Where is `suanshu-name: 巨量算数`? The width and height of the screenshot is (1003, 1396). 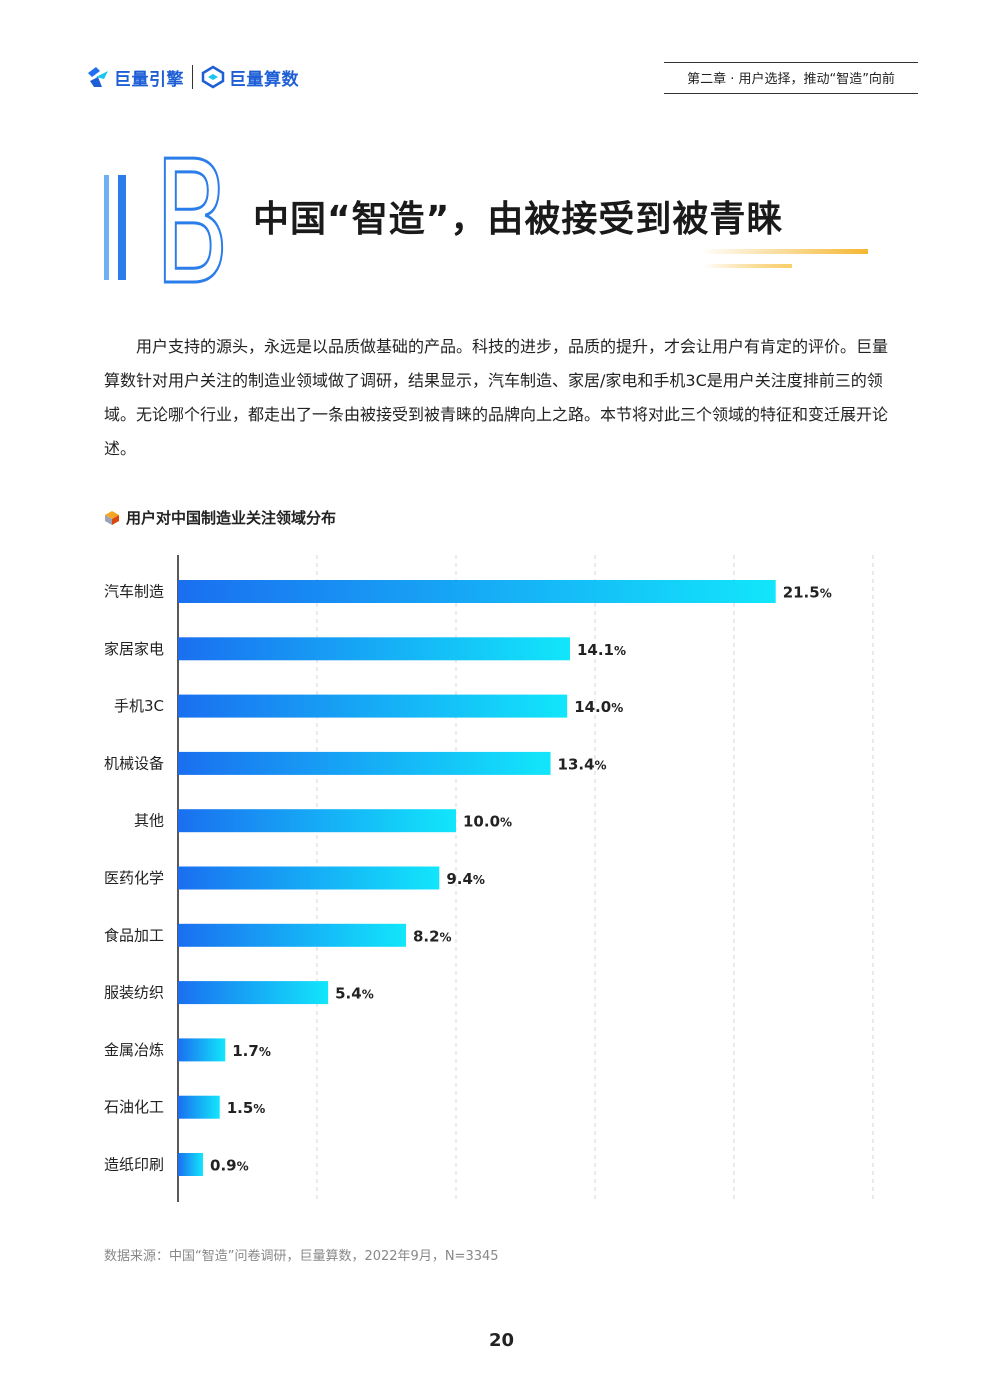 suanshu-name: 巨量算数 is located at coordinates (264, 79).